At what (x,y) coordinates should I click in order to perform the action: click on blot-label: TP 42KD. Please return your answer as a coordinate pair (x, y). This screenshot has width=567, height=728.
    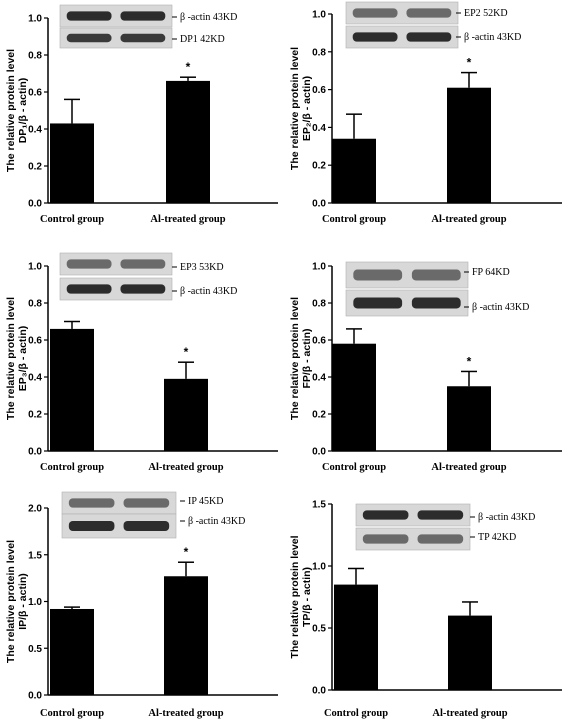
    Looking at the image, I should click on (497, 537).